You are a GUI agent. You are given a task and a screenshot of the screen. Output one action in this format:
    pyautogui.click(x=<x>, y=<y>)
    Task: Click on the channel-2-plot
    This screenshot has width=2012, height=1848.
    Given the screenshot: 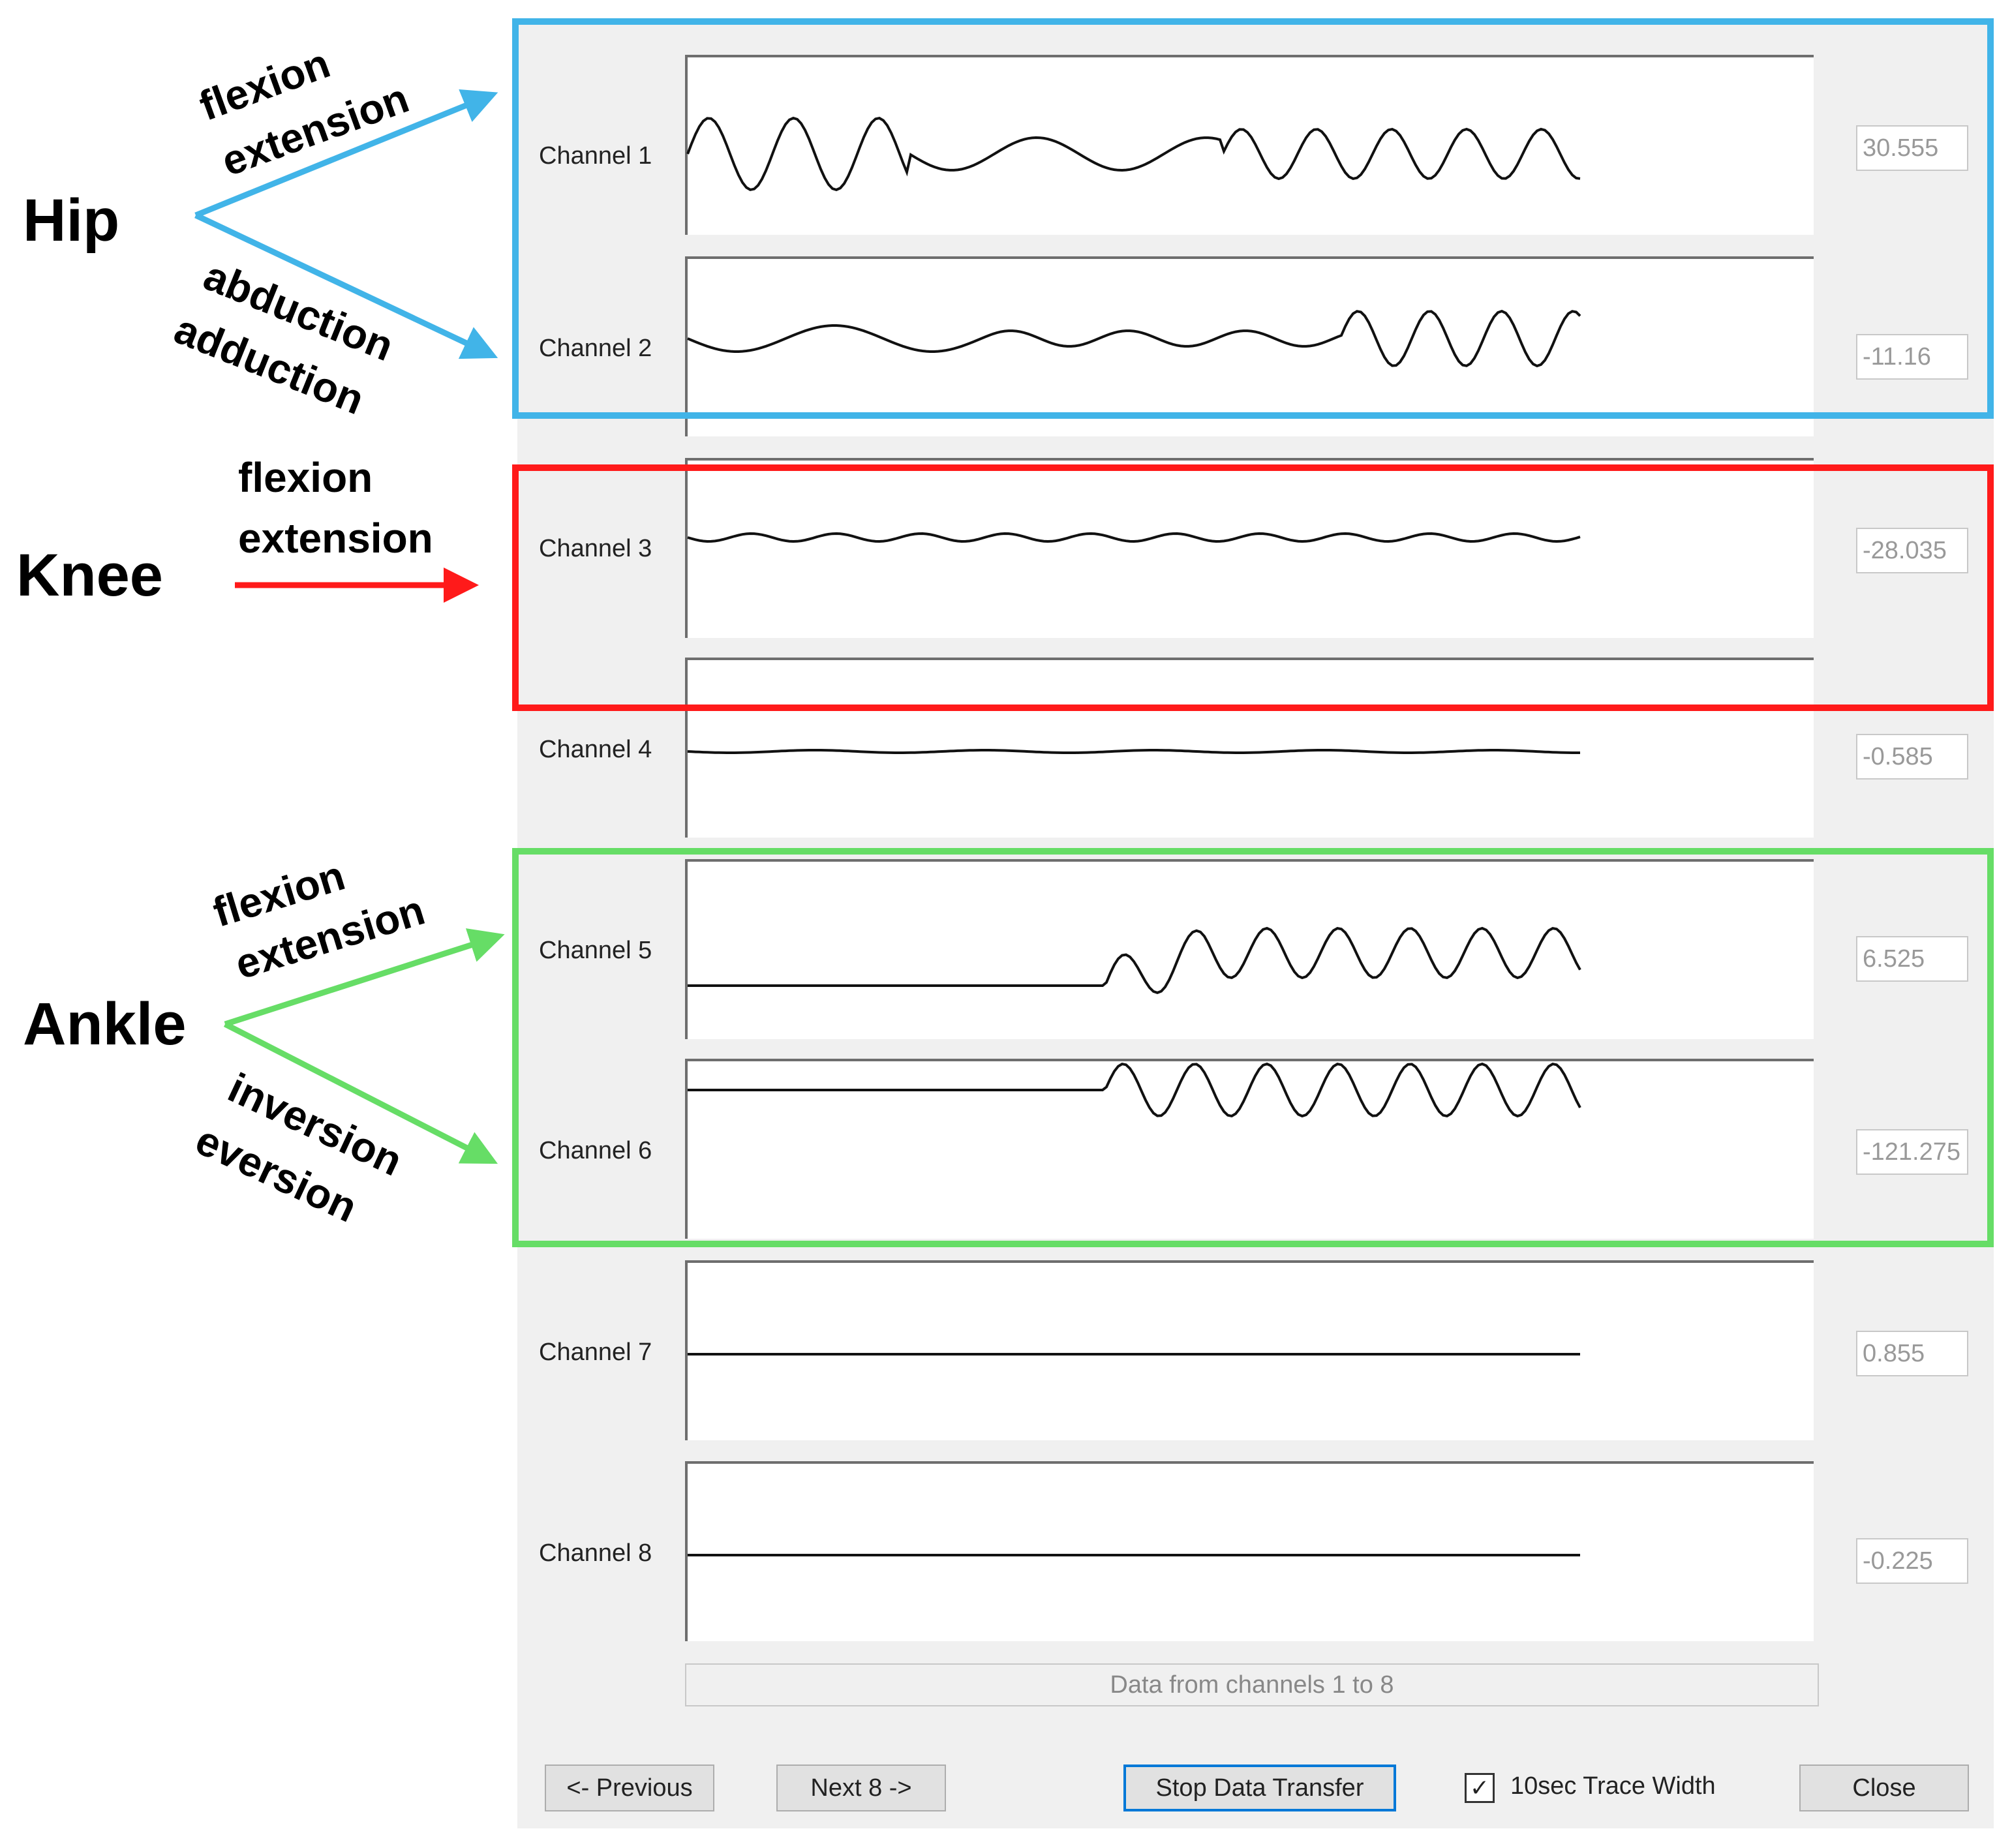 What is the action you would take?
    pyautogui.click(x=1249, y=346)
    